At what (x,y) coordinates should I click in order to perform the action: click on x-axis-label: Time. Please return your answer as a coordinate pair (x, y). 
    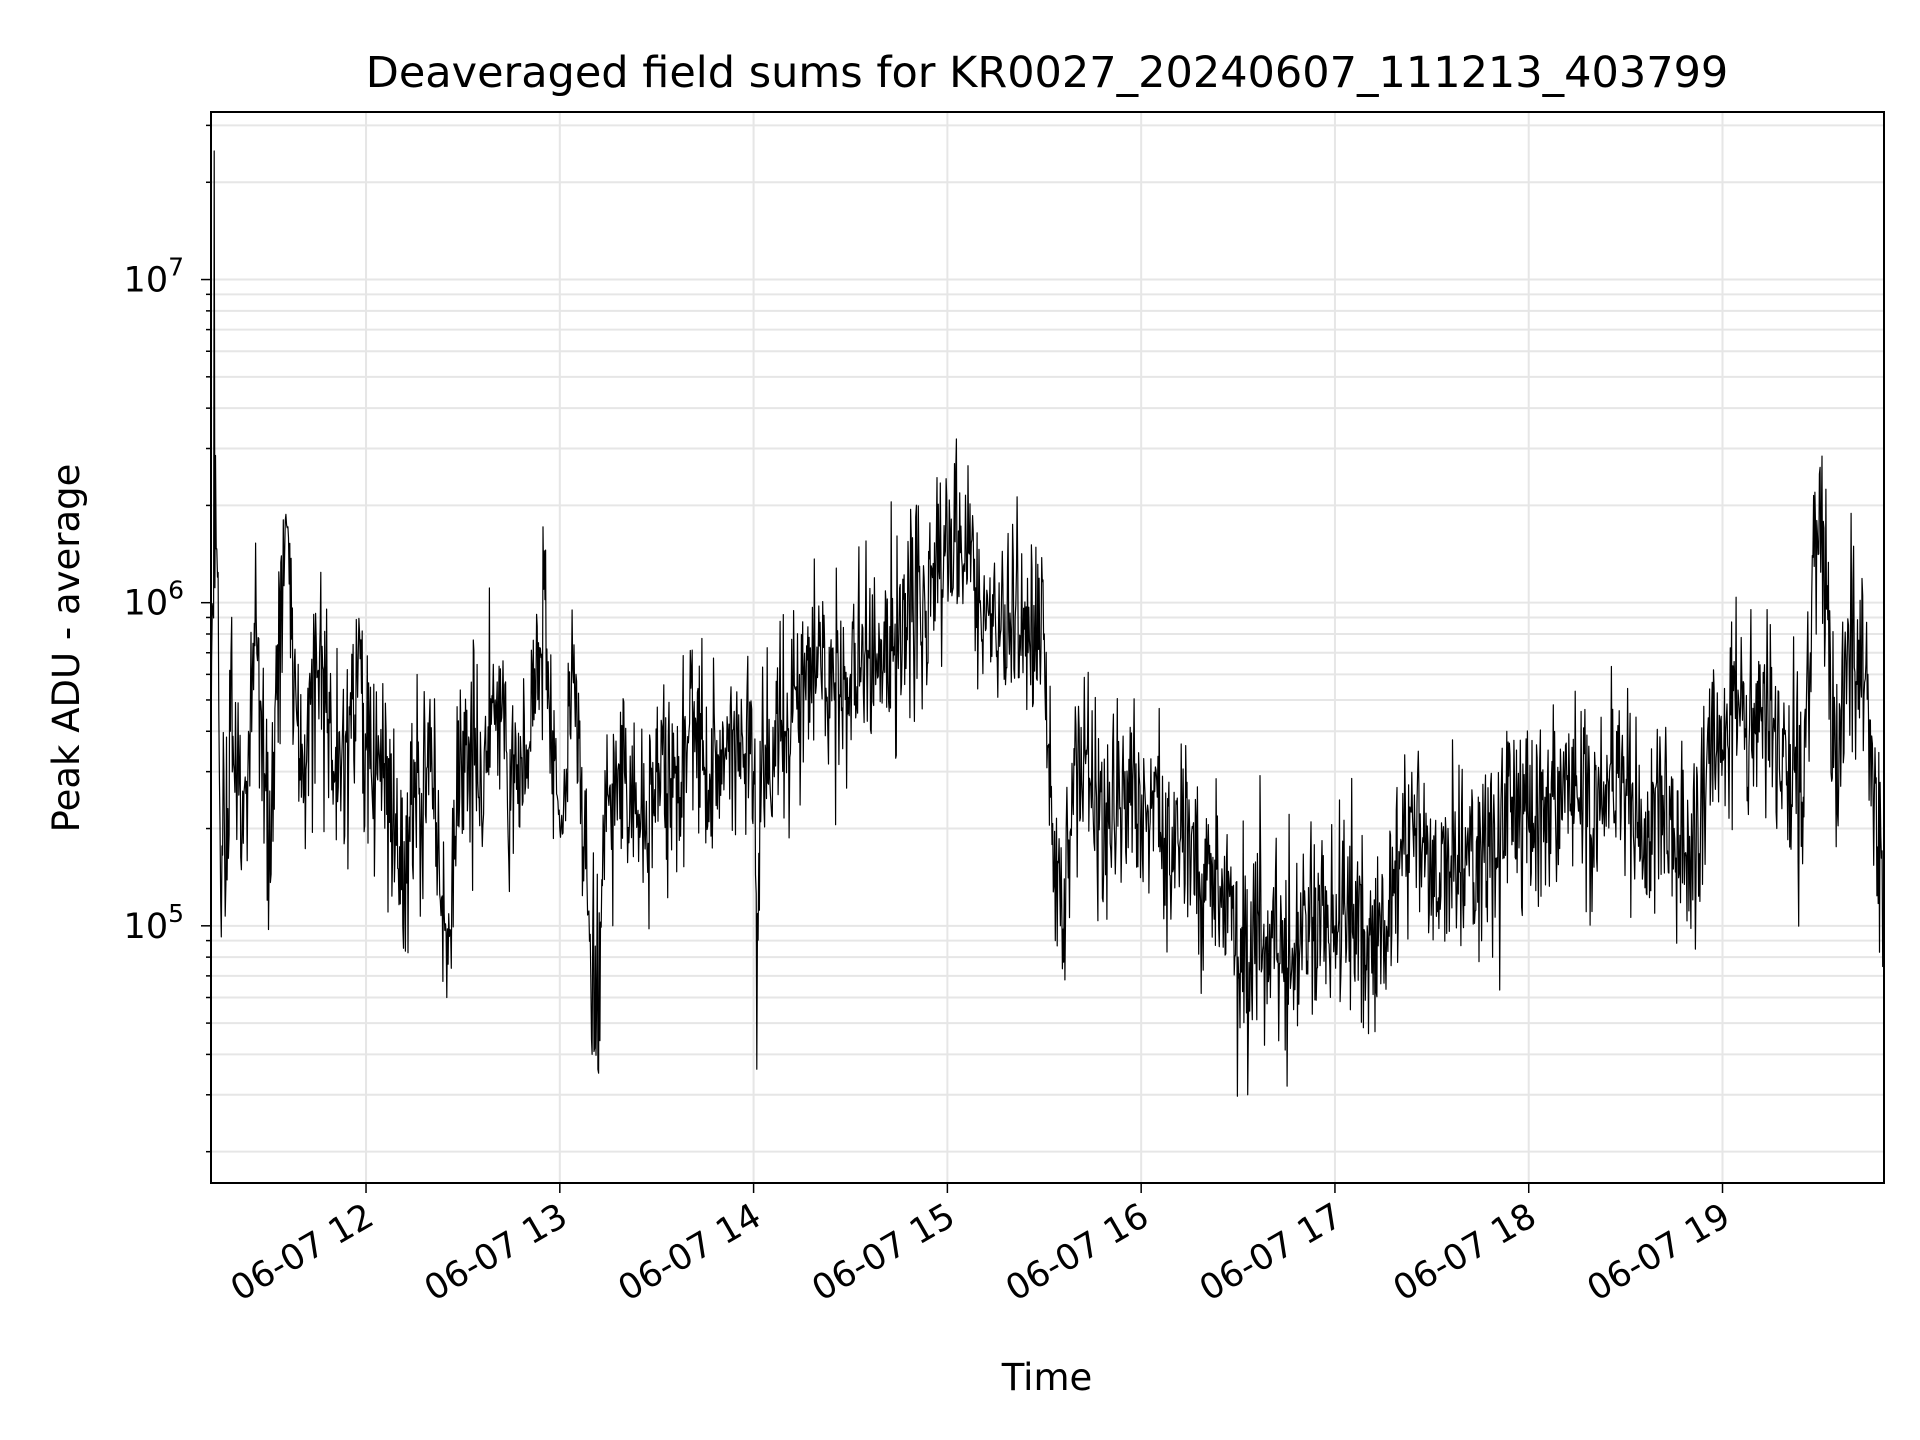
    Looking at the image, I should click on (1047, 1377).